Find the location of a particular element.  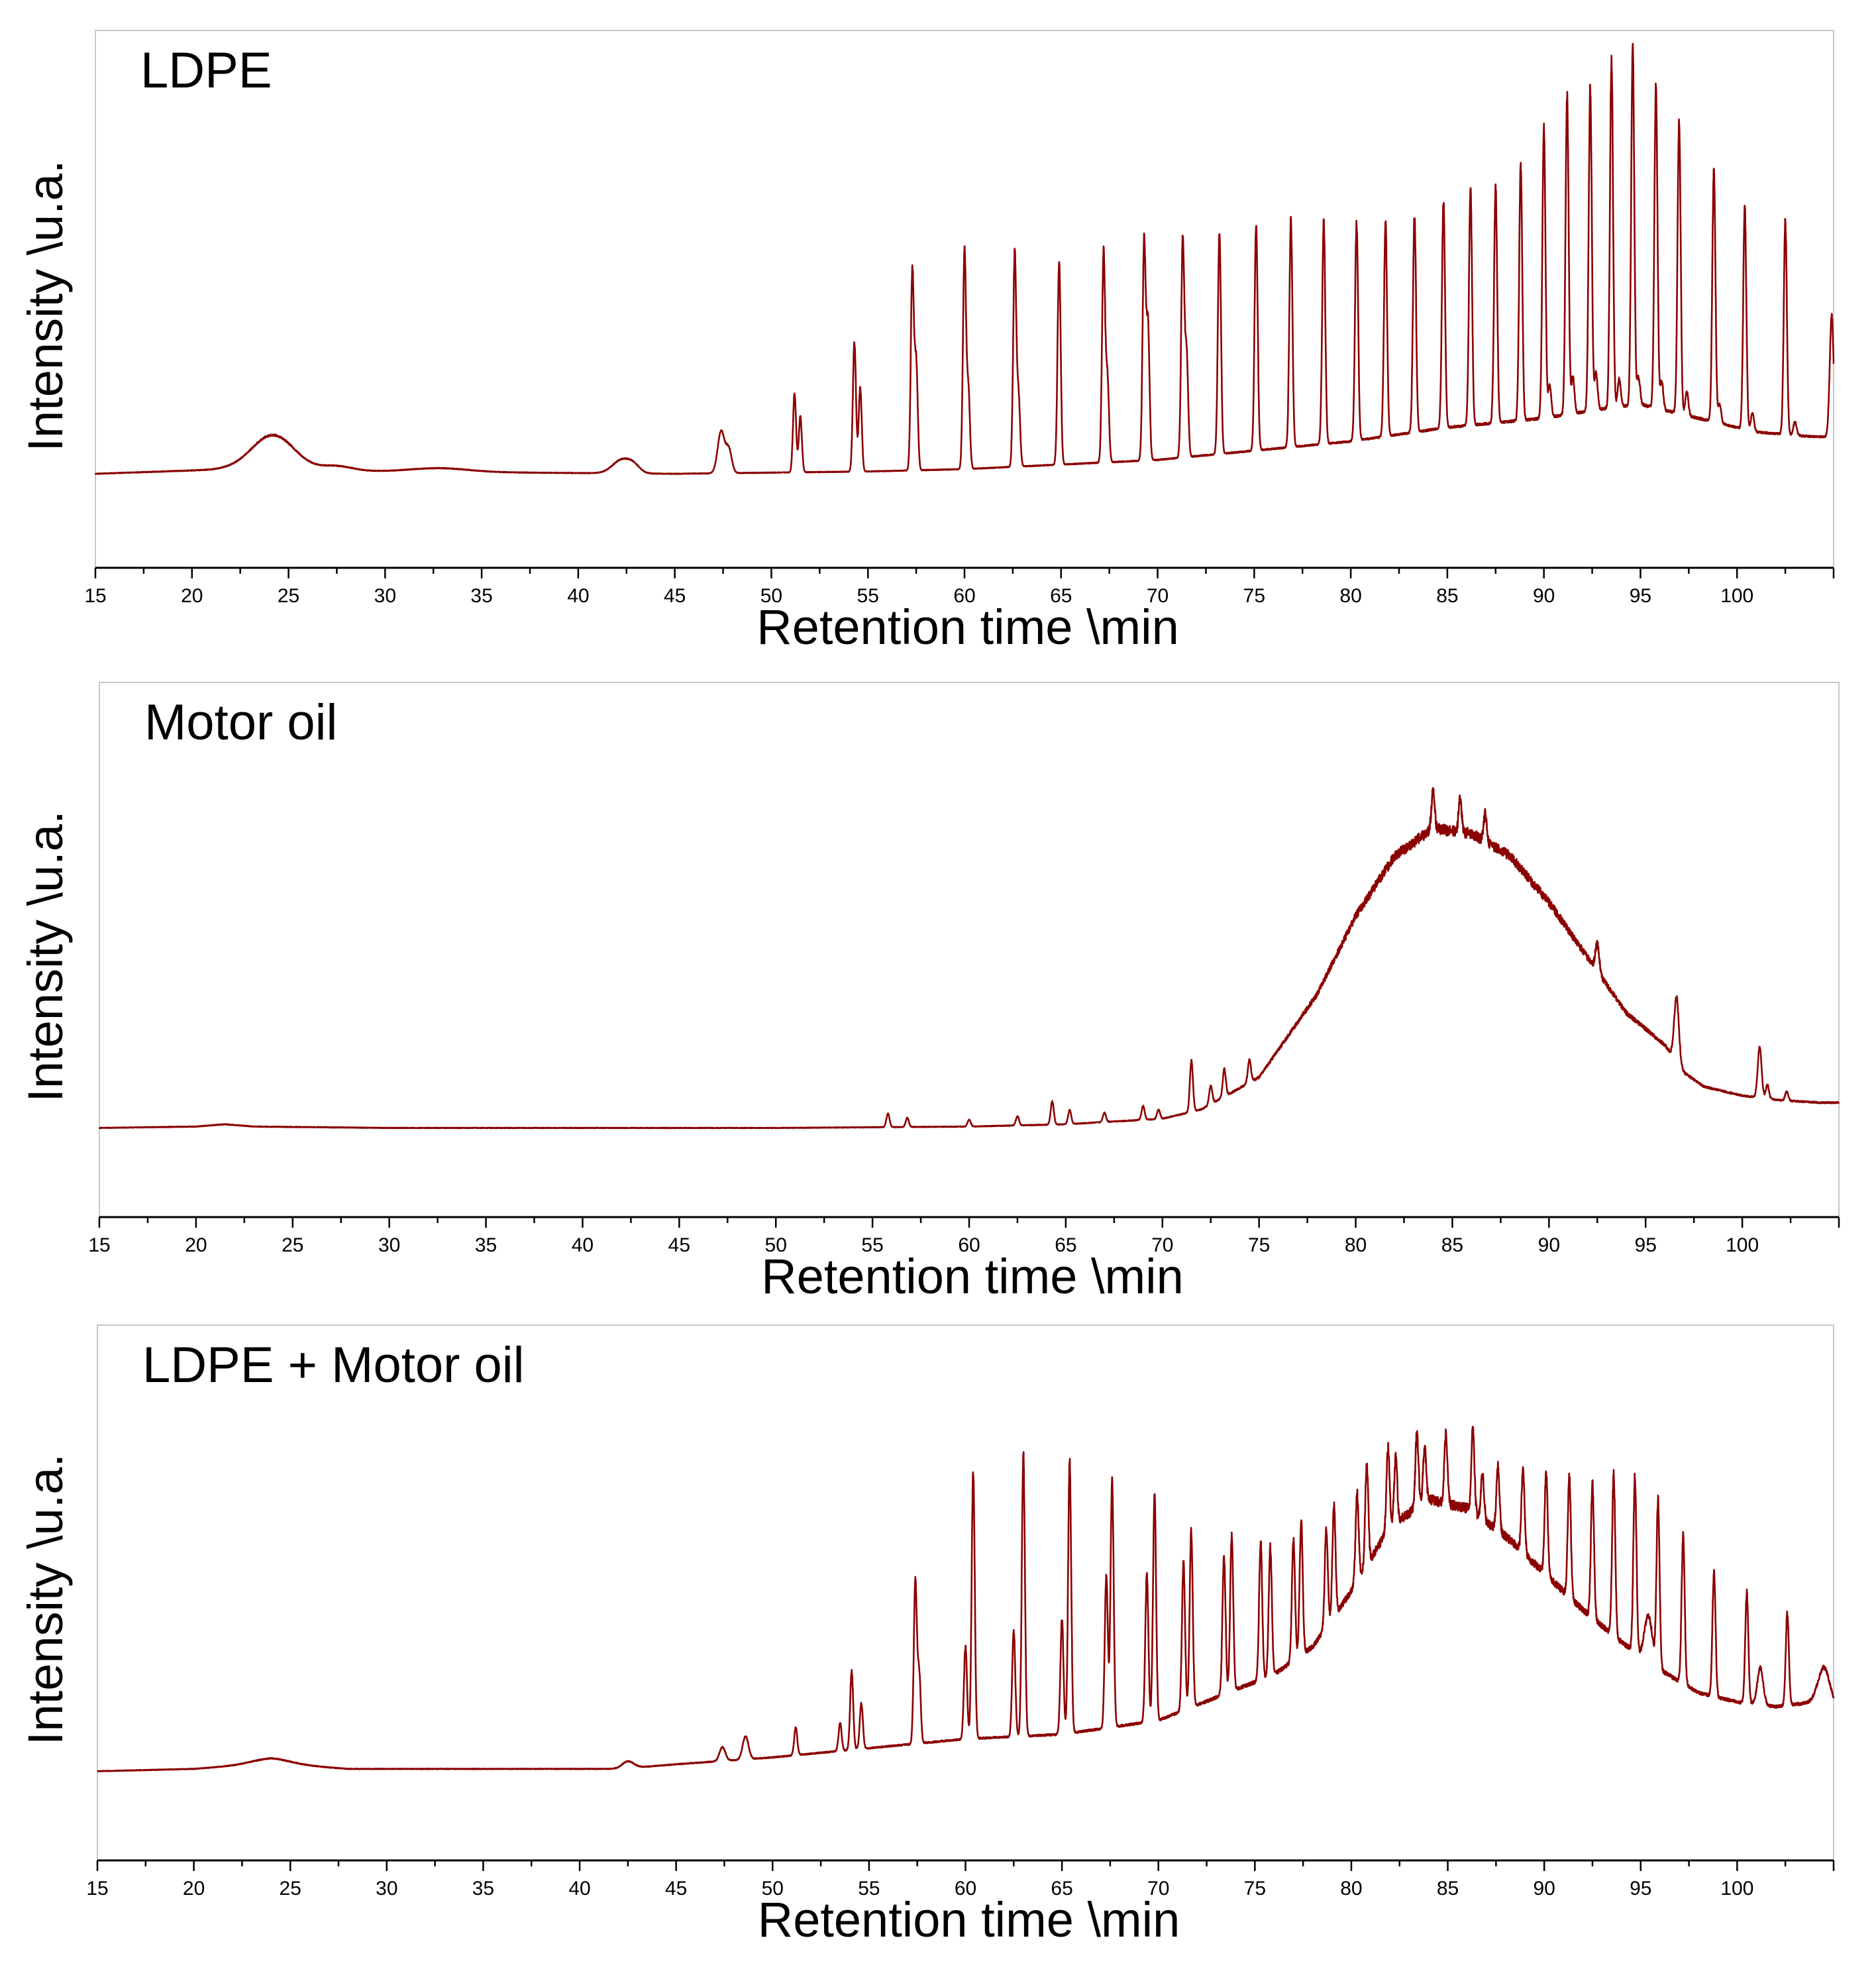

panel-title: LDPE + Motor oil is located at coordinates (333, 1365).